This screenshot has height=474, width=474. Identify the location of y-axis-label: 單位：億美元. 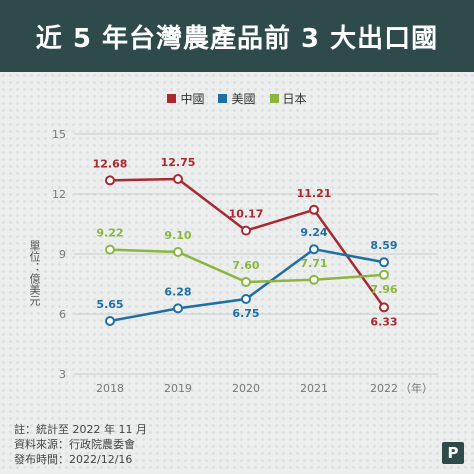
(34, 273).